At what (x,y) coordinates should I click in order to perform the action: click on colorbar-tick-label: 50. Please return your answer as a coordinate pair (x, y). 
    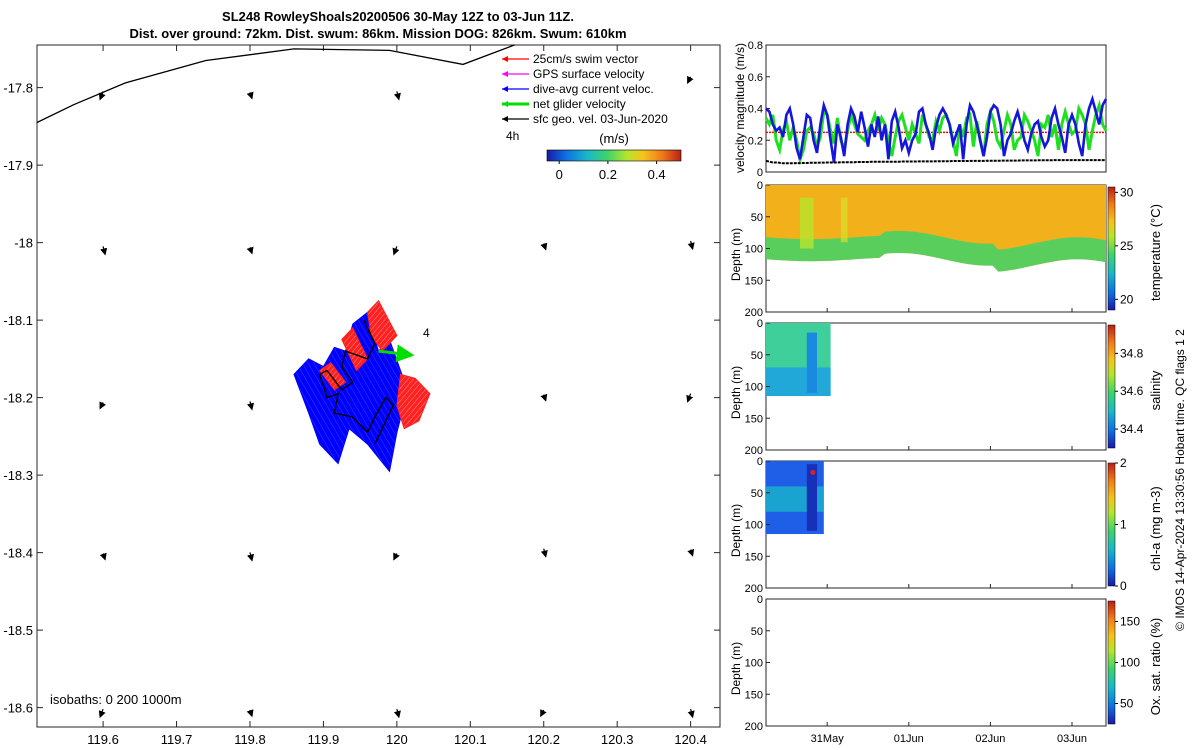
    Looking at the image, I should click on (1127, 704).